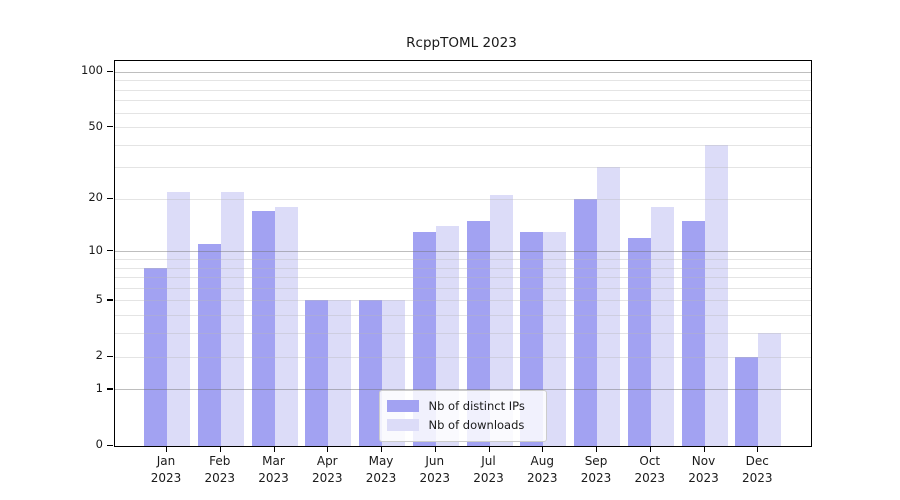 Image resolution: width=900 pixels, height=500 pixels. I want to click on legend-label-distinct-ips: Nb of distinct IPs, so click(476, 406).